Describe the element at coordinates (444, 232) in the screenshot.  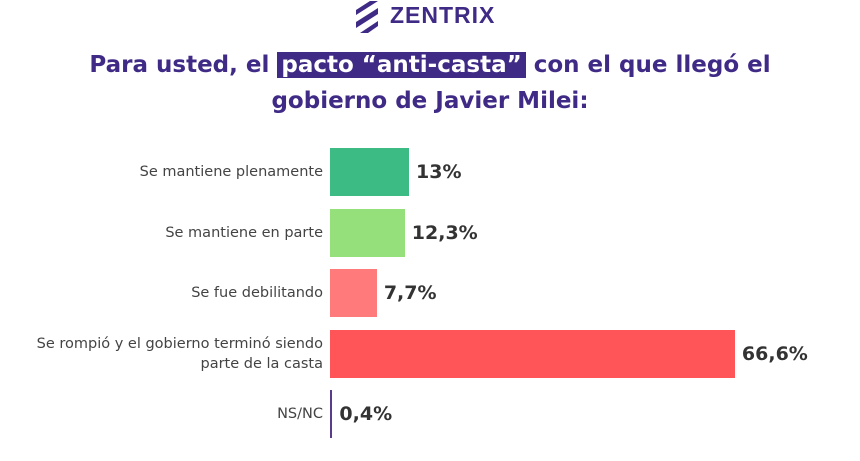
I see `value-label: 12,3%` at that location.